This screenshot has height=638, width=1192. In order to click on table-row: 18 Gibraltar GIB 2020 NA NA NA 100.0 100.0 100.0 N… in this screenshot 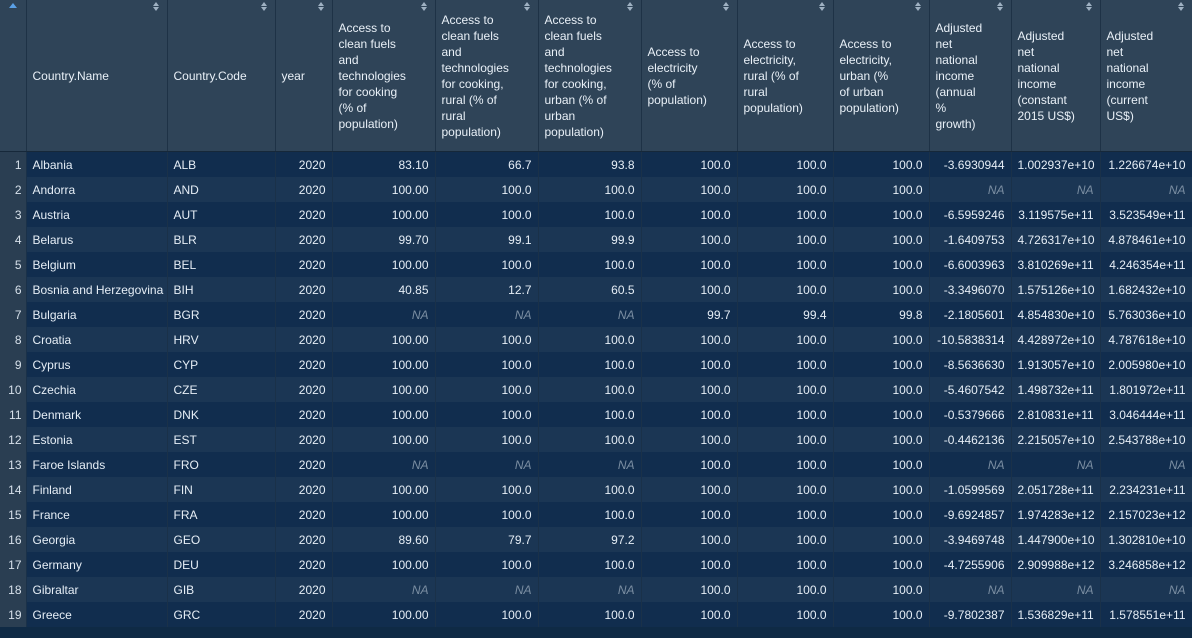, I will do `click(596, 589)`.